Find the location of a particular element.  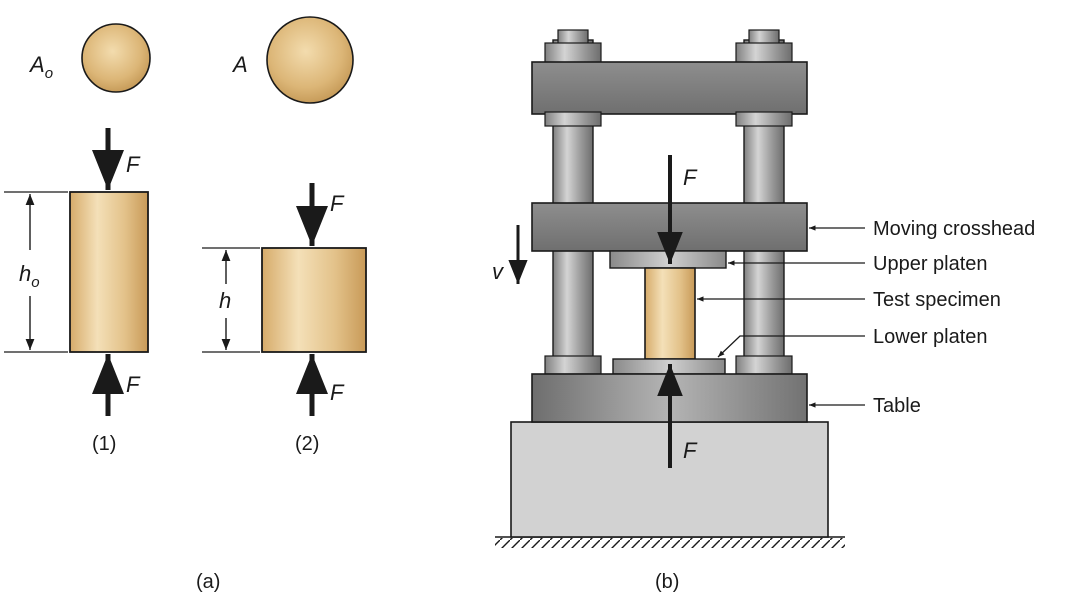

figure-b-label: (b) is located at coordinates (667, 582).